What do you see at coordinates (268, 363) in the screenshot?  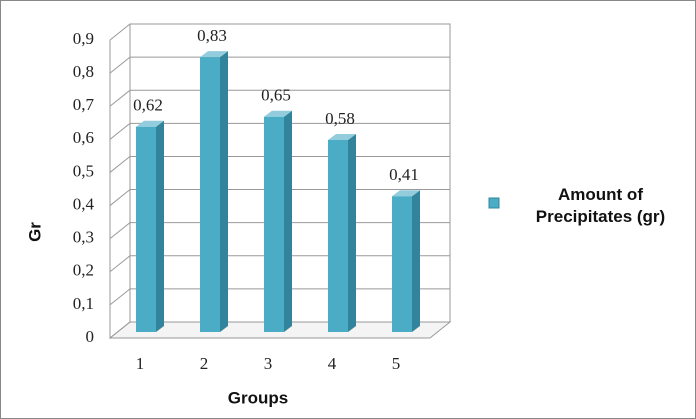 I see `x-tick-label: 3` at bounding box center [268, 363].